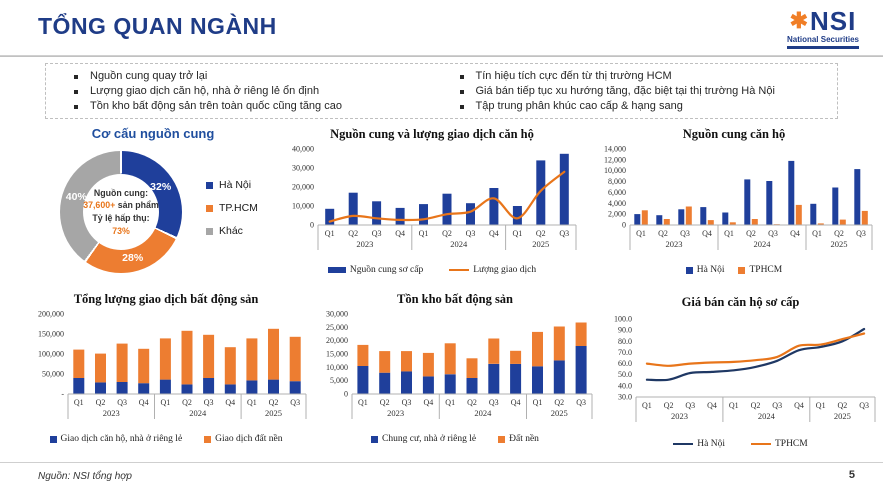 The width and height of the screenshot is (883, 497). What do you see at coordinates (766, 270) in the screenshot?
I see `legend-label: TPHCM` at bounding box center [766, 270].